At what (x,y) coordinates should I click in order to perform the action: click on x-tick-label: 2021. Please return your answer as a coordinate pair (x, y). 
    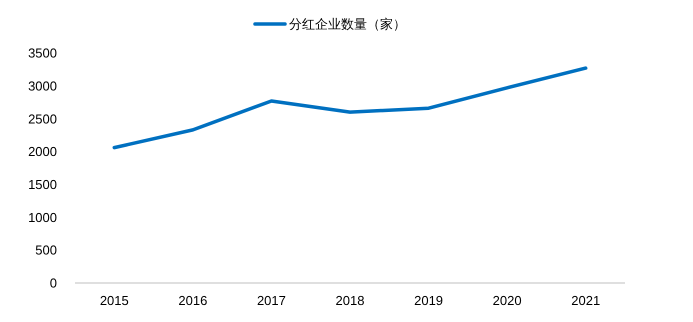
    Looking at the image, I should click on (585, 300).